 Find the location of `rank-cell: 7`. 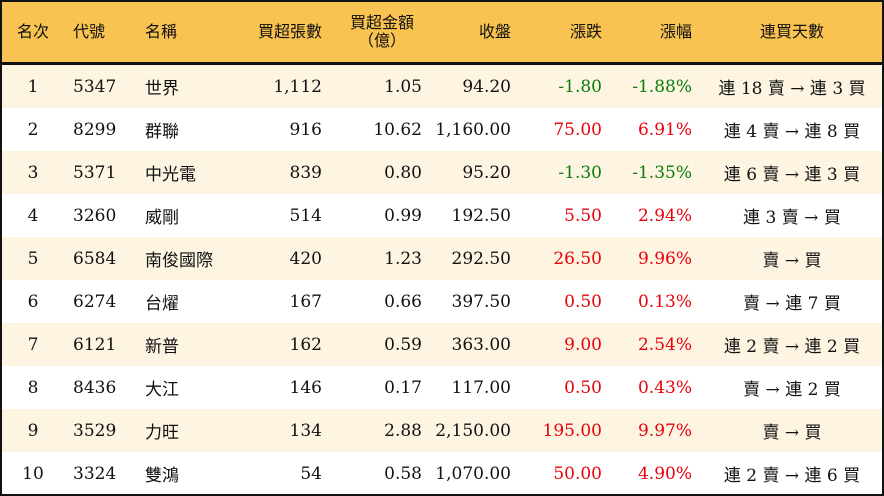

rank-cell: 7 is located at coordinates (33, 344).